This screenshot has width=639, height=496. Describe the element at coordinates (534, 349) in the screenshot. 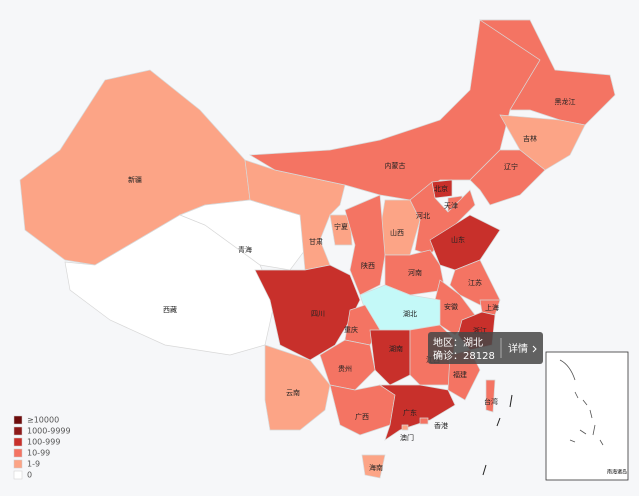

I see `tooltip-arrow` at that location.